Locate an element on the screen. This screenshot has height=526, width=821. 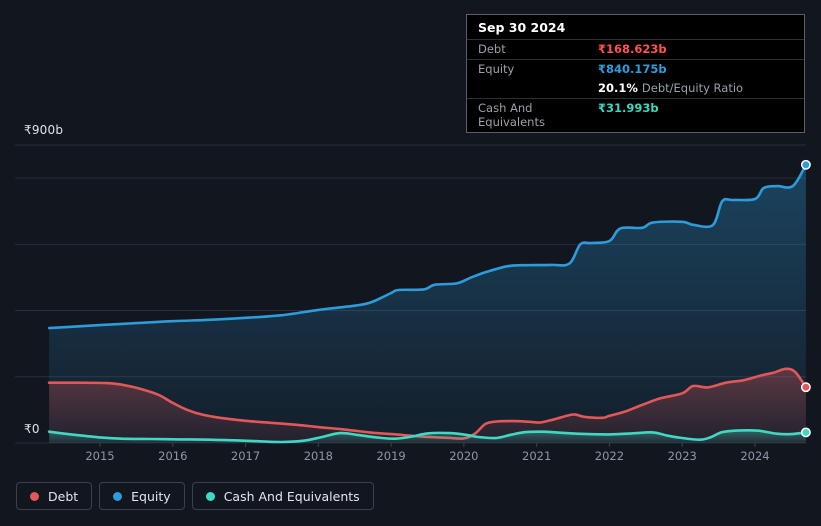
cash-and-equivalents-line is located at coordinates (427, 436).